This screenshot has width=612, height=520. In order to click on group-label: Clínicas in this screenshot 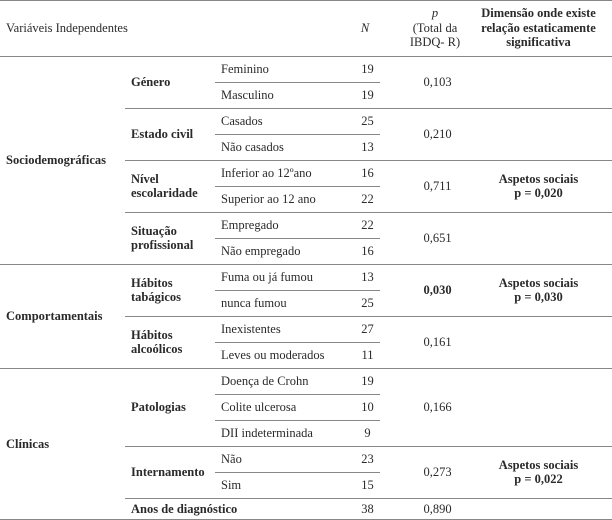, I will do `click(28, 443)`.